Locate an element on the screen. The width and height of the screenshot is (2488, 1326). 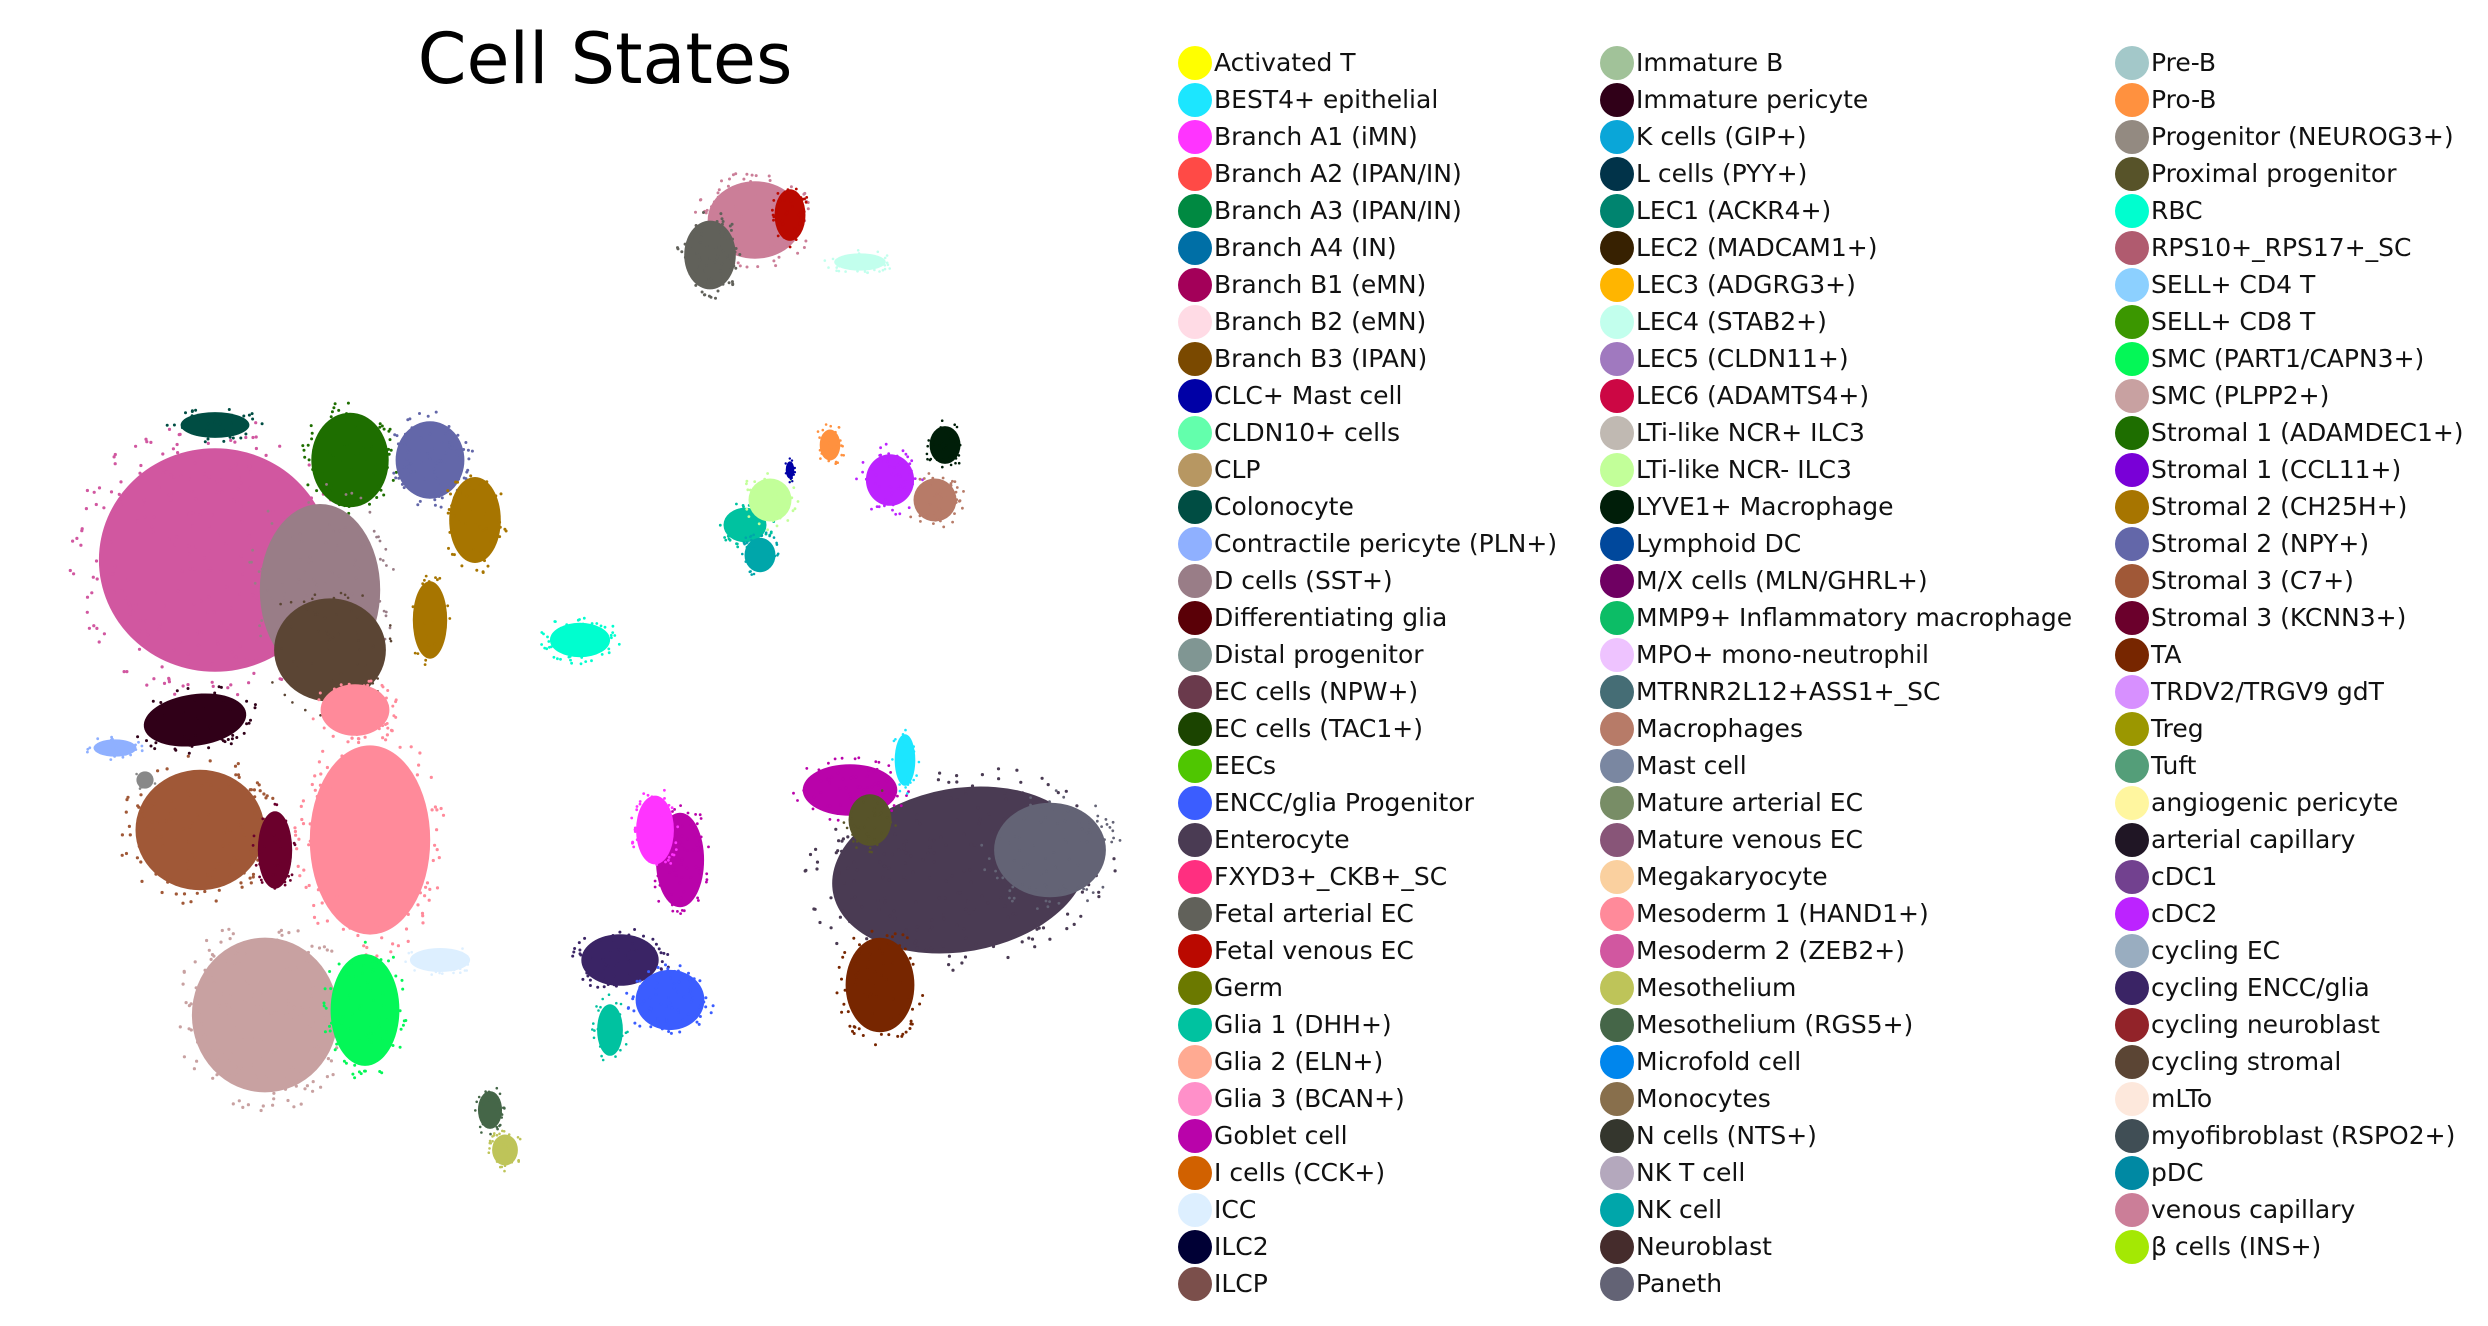
legend-label: cycling neuroblast is located at coordinates (2265, 1024).